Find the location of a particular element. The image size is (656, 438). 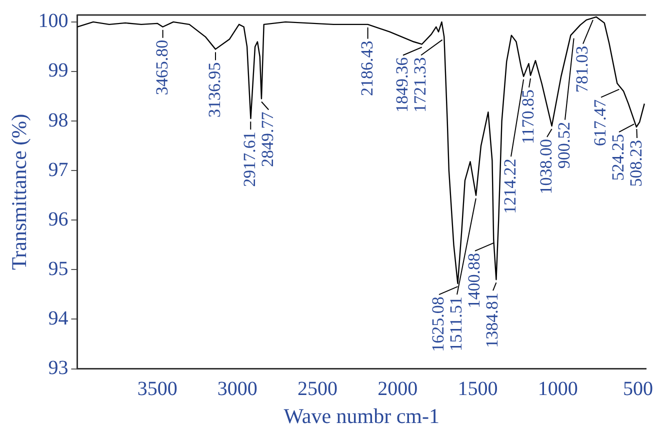

annotation: 1038.00 is located at coordinates (546, 166).